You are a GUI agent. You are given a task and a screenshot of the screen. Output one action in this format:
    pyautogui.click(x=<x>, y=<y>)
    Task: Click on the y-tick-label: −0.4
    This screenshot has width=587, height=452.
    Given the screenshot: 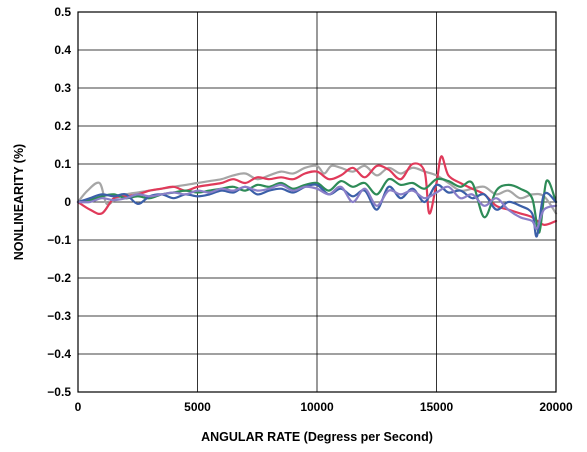 What is the action you would take?
    pyautogui.click(x=59, y=354)
    